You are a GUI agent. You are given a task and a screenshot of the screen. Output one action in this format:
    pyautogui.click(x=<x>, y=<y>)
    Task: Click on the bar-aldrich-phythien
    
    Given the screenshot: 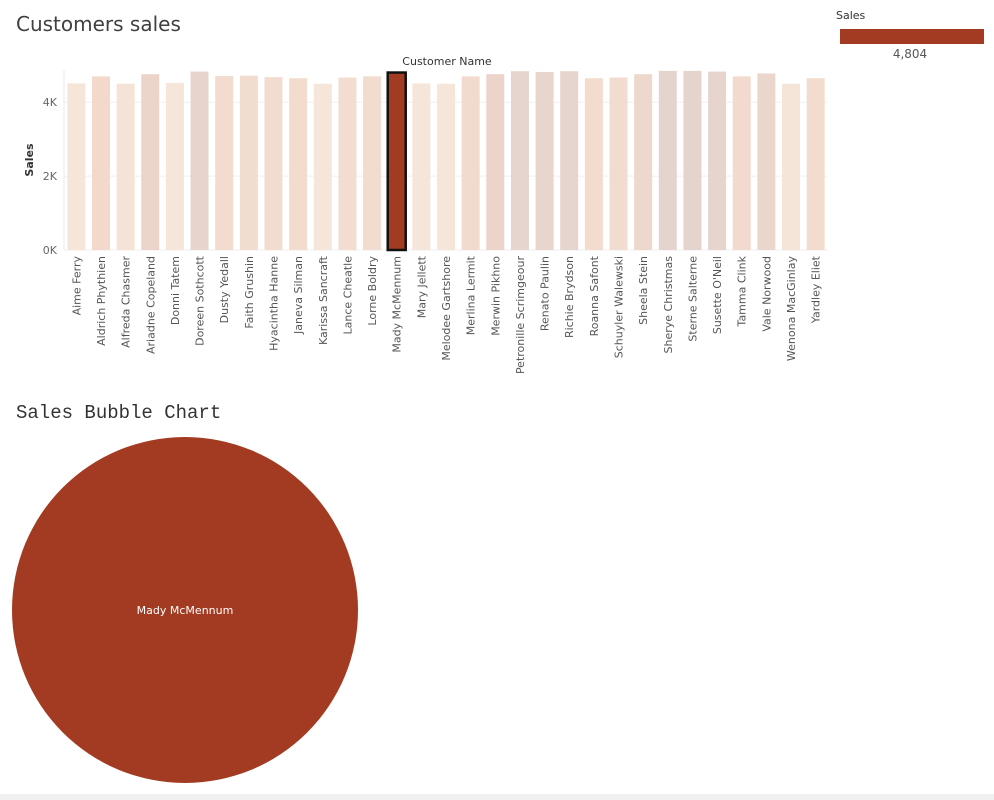 What is the action you would take?
    pyautogui.click(x=100, y=163)
    